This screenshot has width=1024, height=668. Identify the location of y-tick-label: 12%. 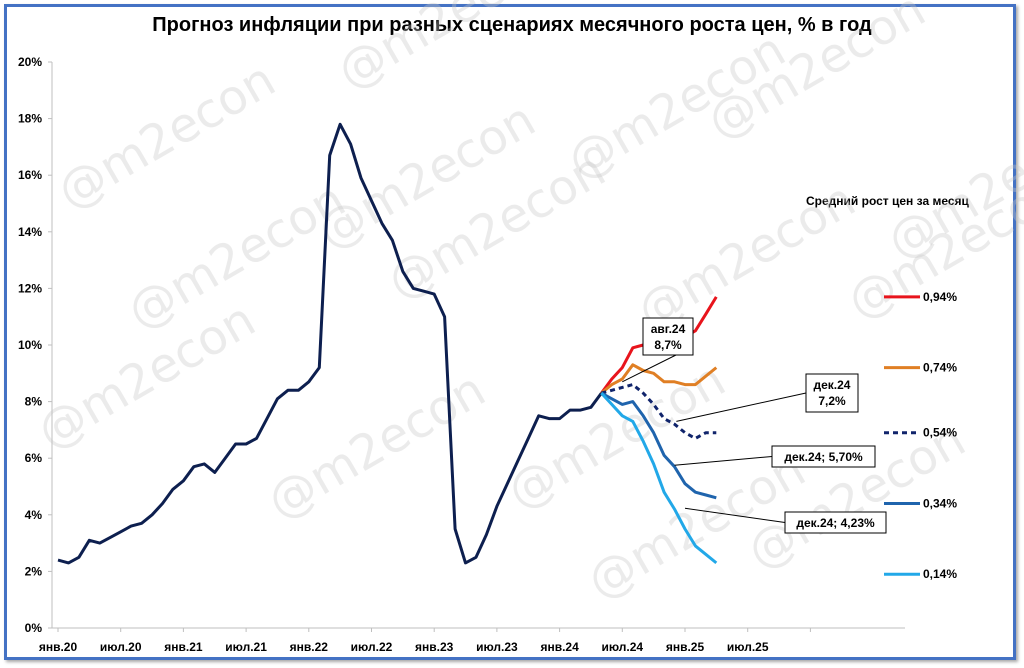
(30, 288).